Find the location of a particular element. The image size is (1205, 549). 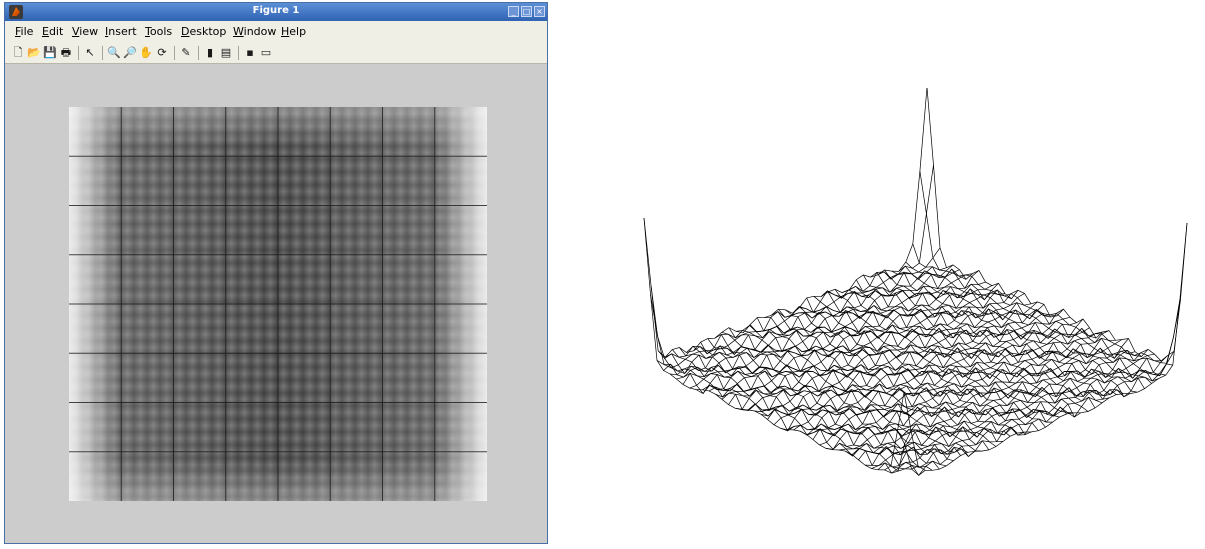

open-file-icon: 📂 is located at coordinates (34, 52).